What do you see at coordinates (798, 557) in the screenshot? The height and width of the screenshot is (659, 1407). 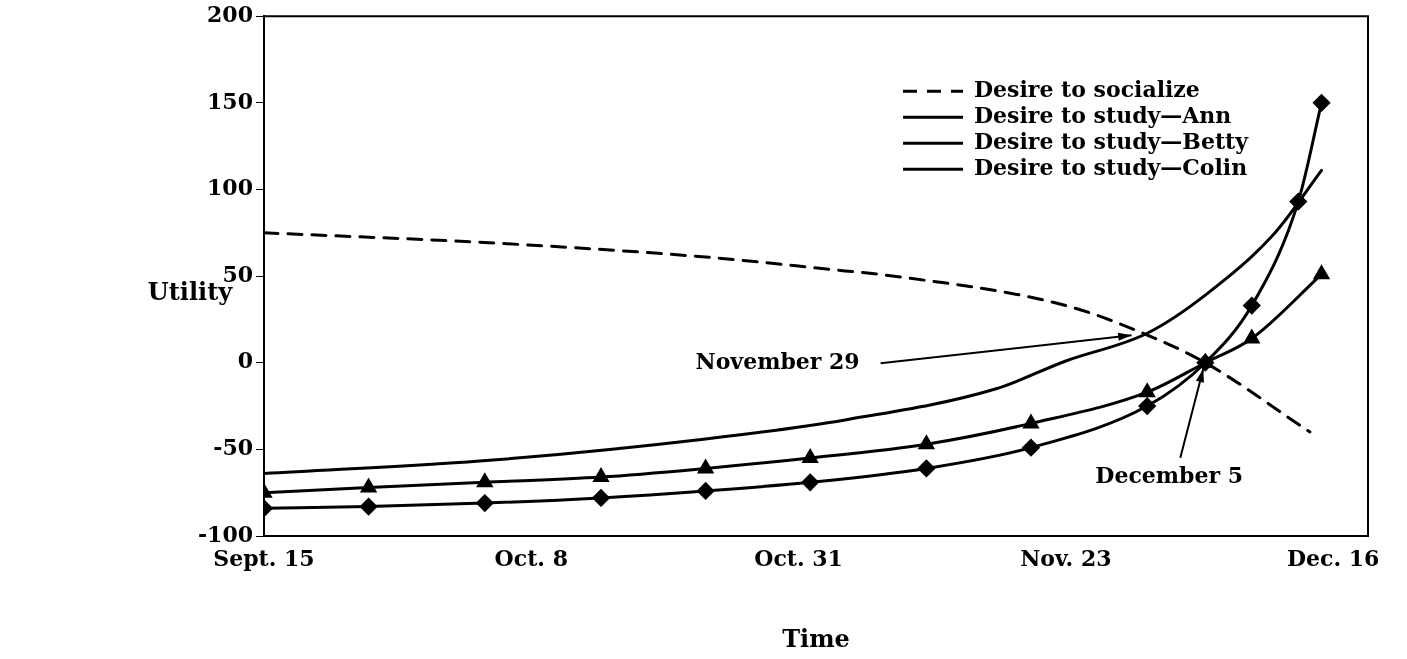 I see `x-tick-label: Oct. 31` at bounding box center [798, 557].